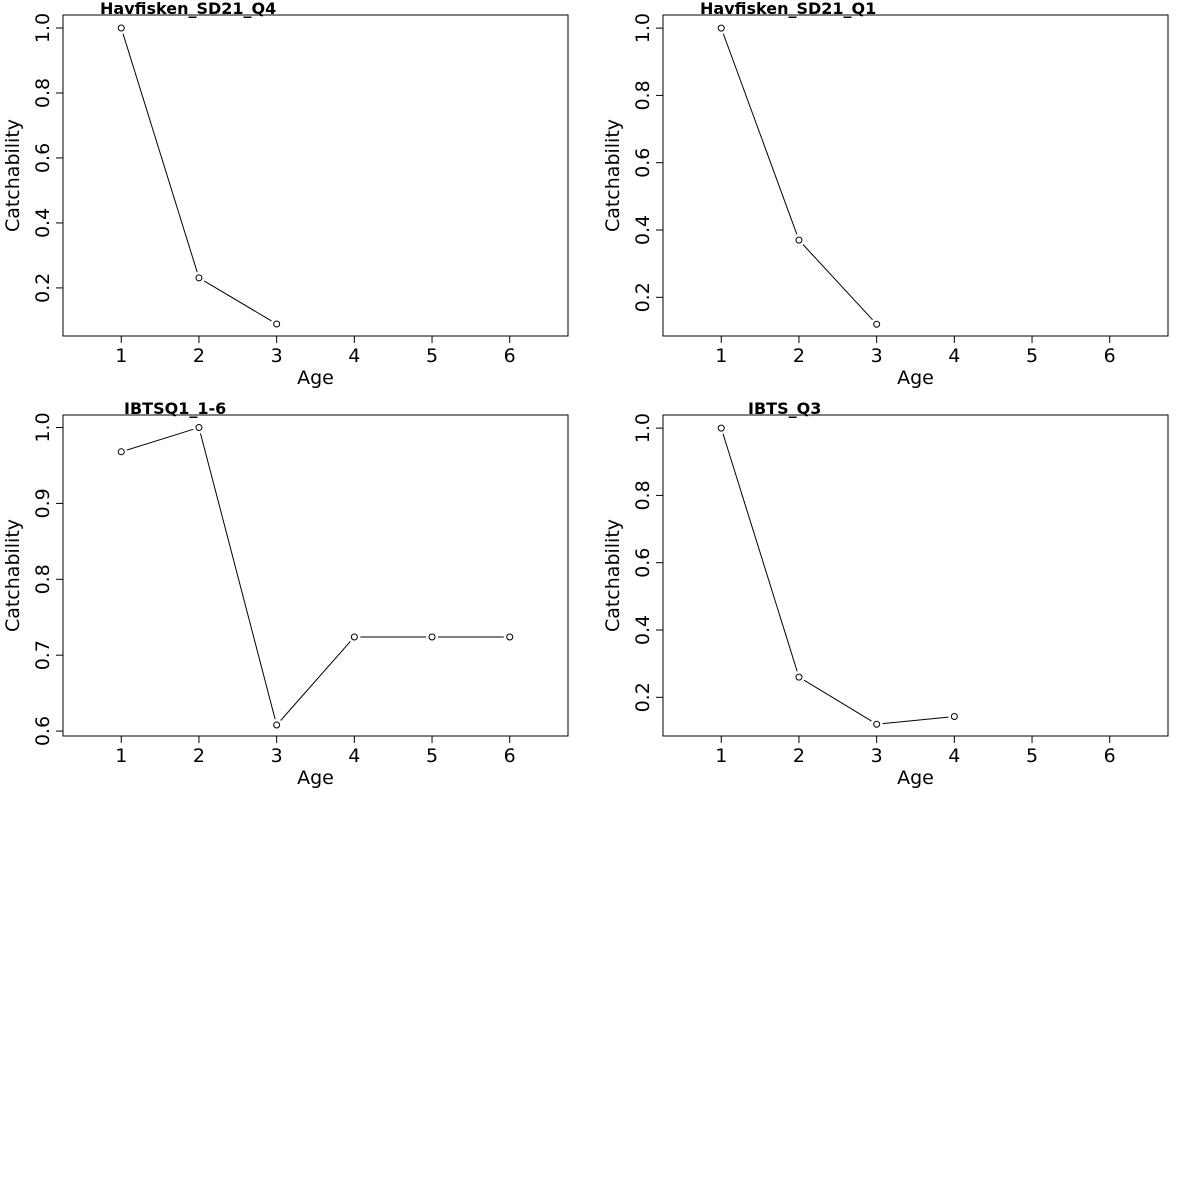 The image size is (1200, 1200). Describe the element at coordinates (784, 408) in the screenshot. I see `chart-title: IBTS_Q3` at that location.